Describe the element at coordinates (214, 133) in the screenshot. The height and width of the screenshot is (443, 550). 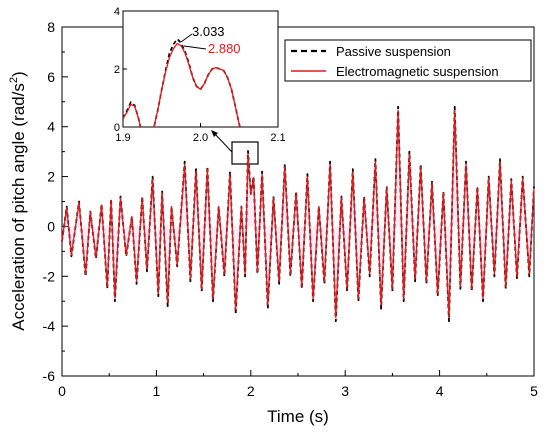
I see `zoom-arrowhead` at that location.